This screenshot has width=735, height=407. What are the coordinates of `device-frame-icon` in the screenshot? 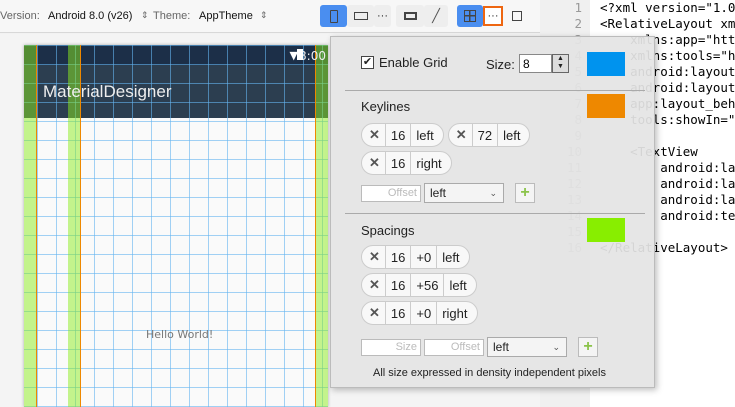 It's located at (410, 16).